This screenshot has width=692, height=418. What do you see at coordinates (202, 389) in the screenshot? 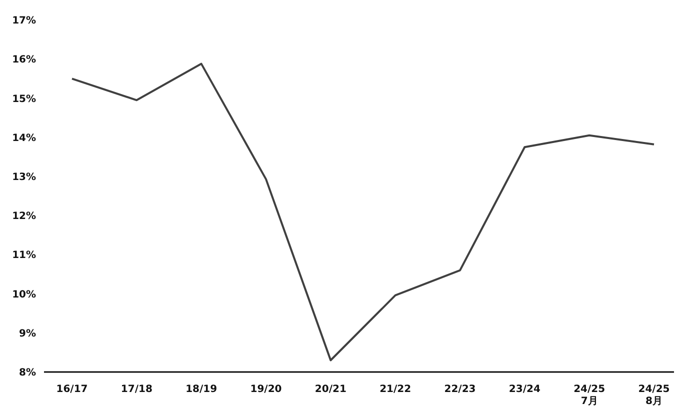
I see `x-tick-label: 18/19` at bounding box center [202, 389].